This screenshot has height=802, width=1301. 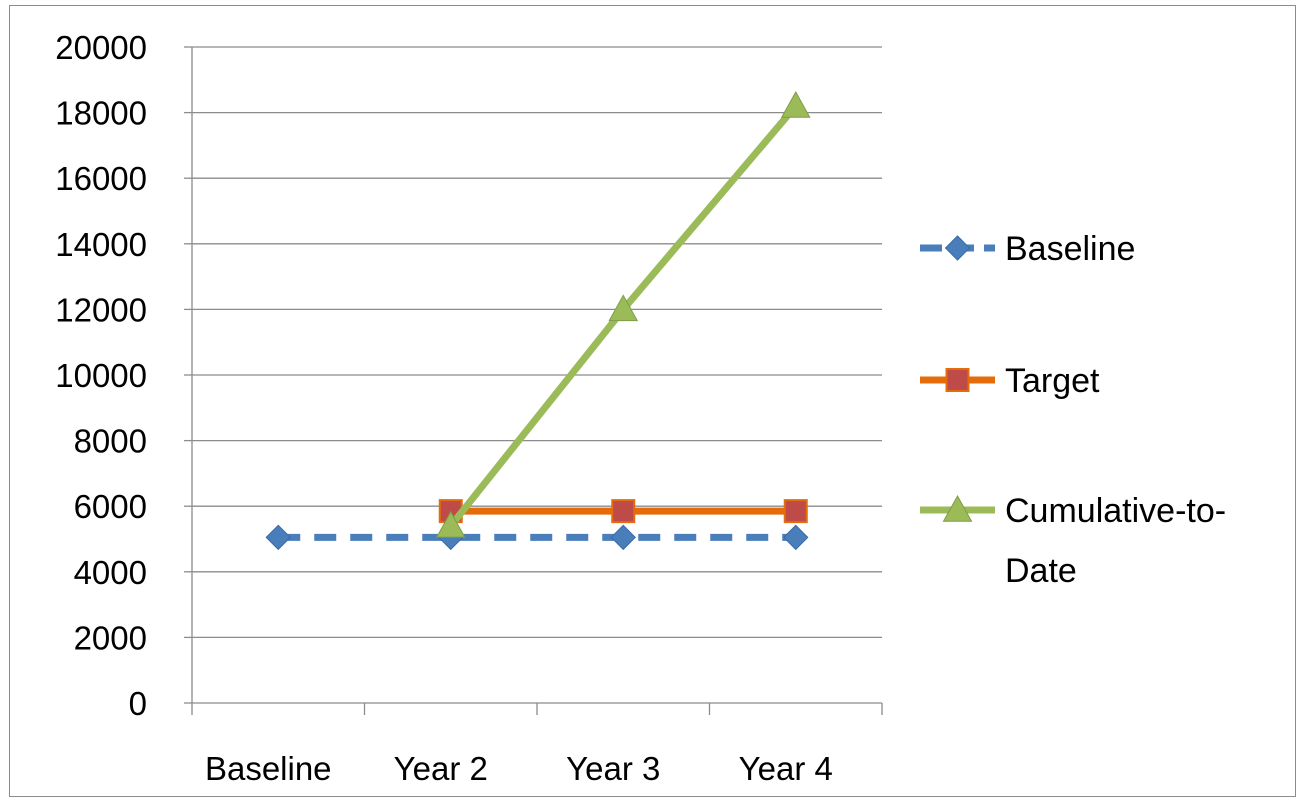 I want to click on legend-item: Cumulative-to- Date, so click(x=1073, y=541).